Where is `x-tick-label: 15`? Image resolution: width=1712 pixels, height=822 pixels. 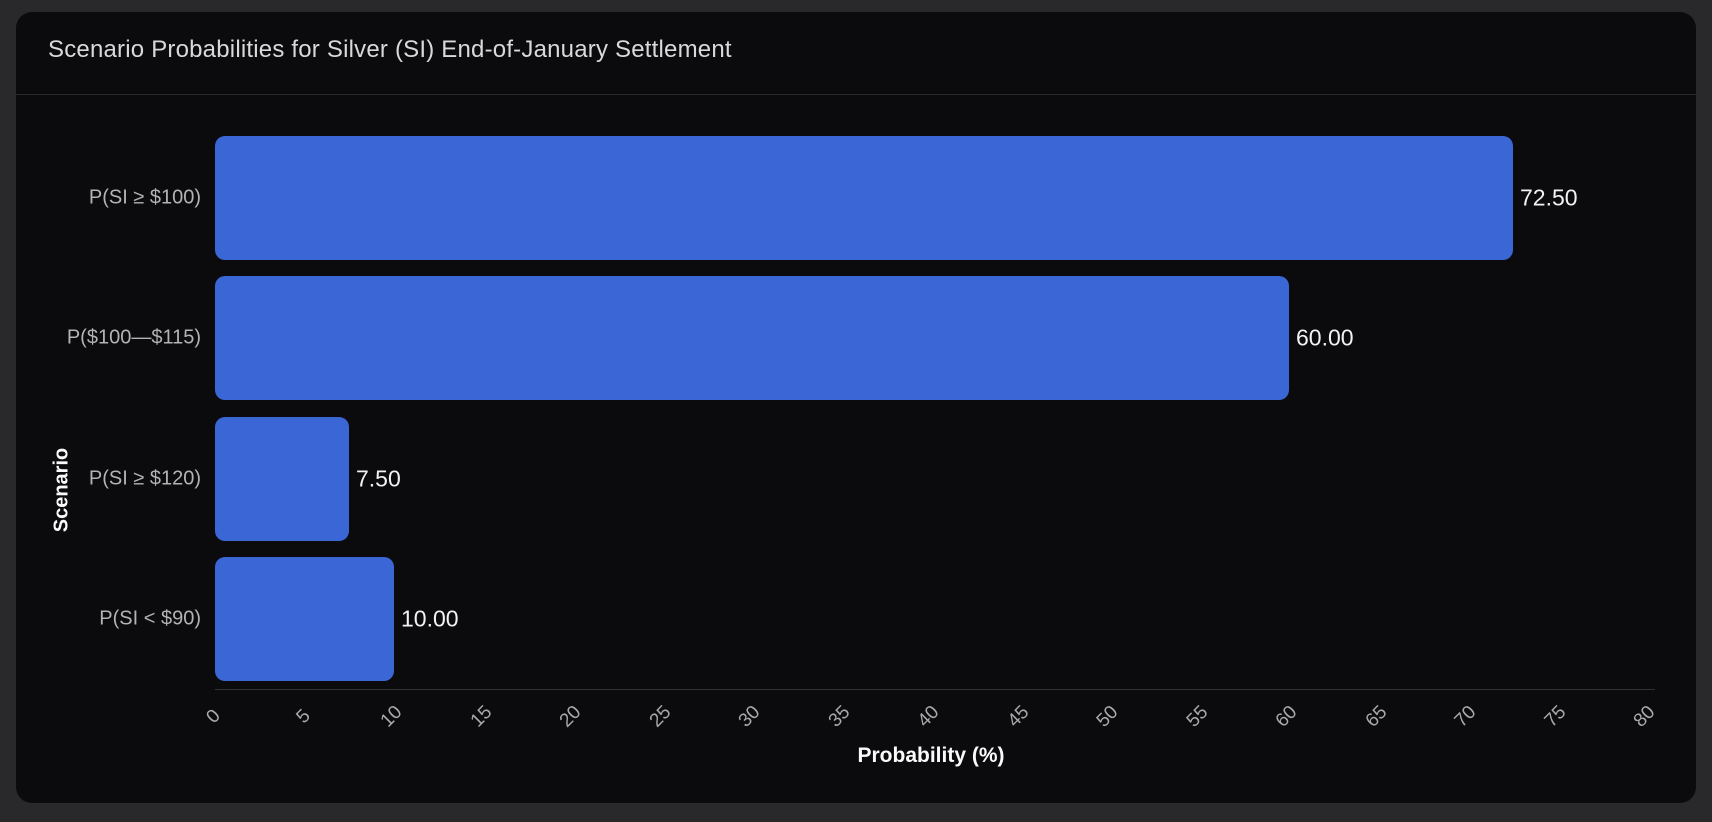
x-tick-label: 15 is located at coordinates (481, 716).